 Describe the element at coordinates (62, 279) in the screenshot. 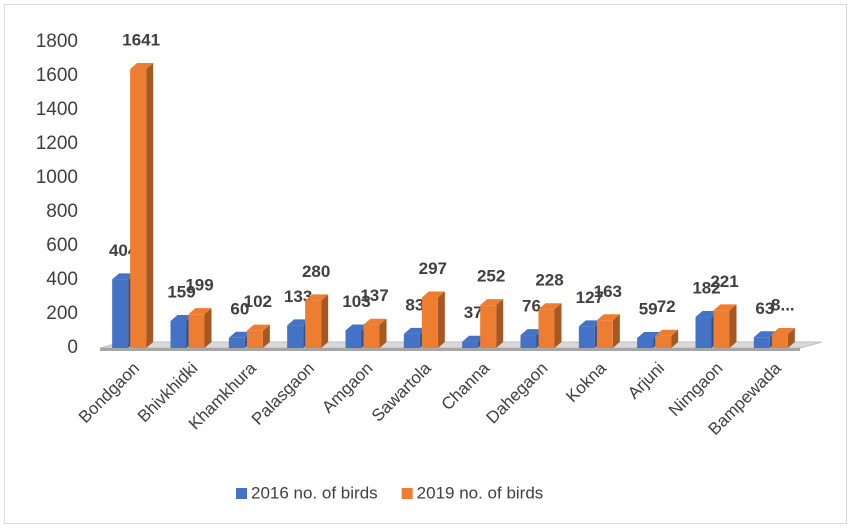

I see `y-tick-label: 400` at that location.